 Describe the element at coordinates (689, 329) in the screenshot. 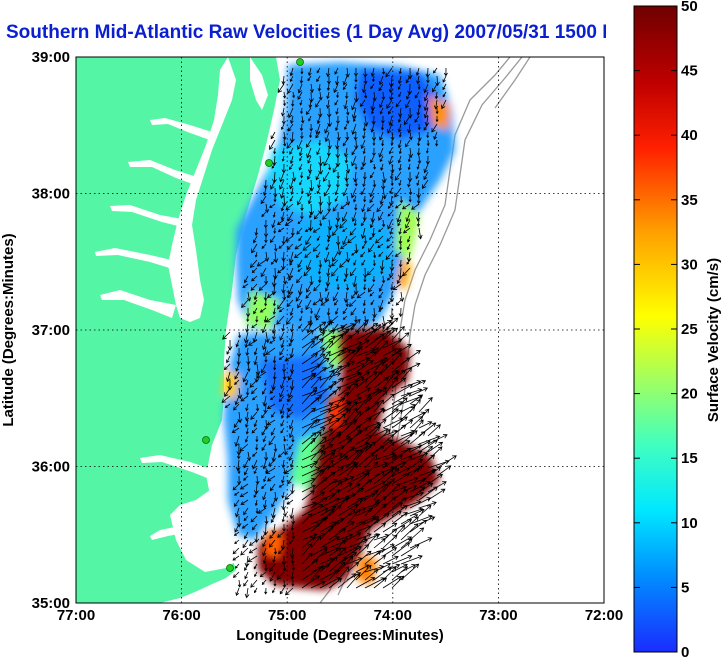

I see `colorbar-tick: 25` at that location.